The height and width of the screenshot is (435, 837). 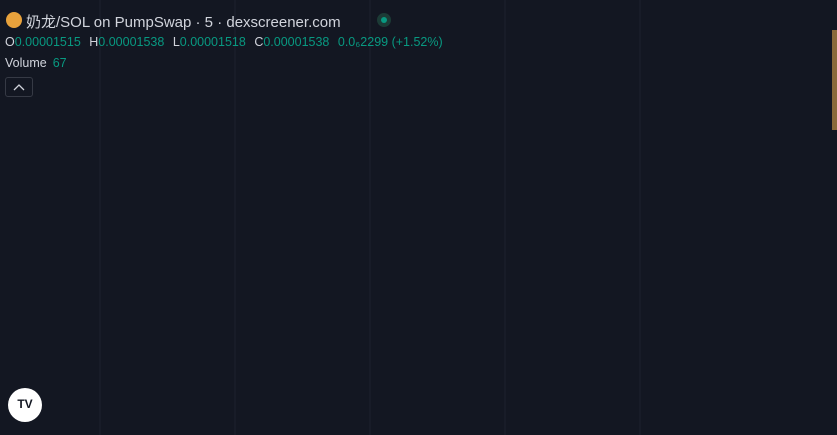 What do you see at coordinates (131, 42) in the screenshot?
I see `high-value: 0.00001538` at bounding box center [131, 42].